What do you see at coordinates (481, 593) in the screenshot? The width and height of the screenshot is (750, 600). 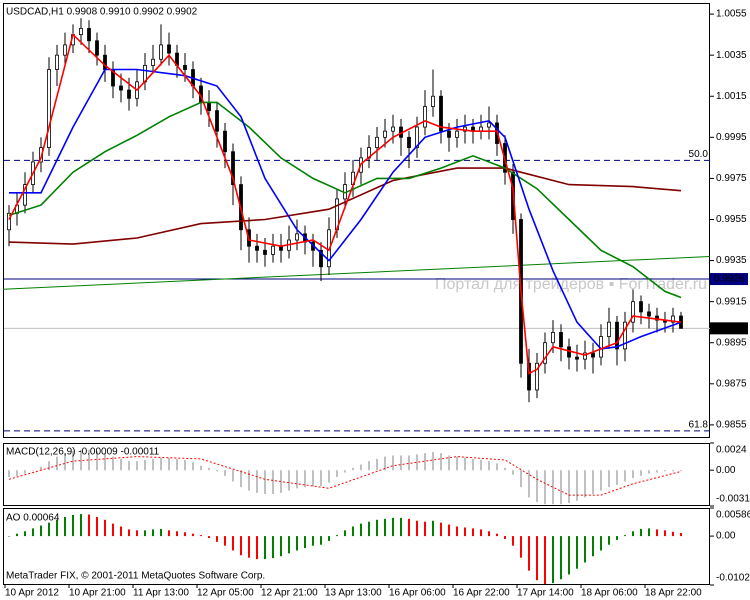 I see `x-tick-label: 16 Apr 22:00` at bounding box center [481, 593].